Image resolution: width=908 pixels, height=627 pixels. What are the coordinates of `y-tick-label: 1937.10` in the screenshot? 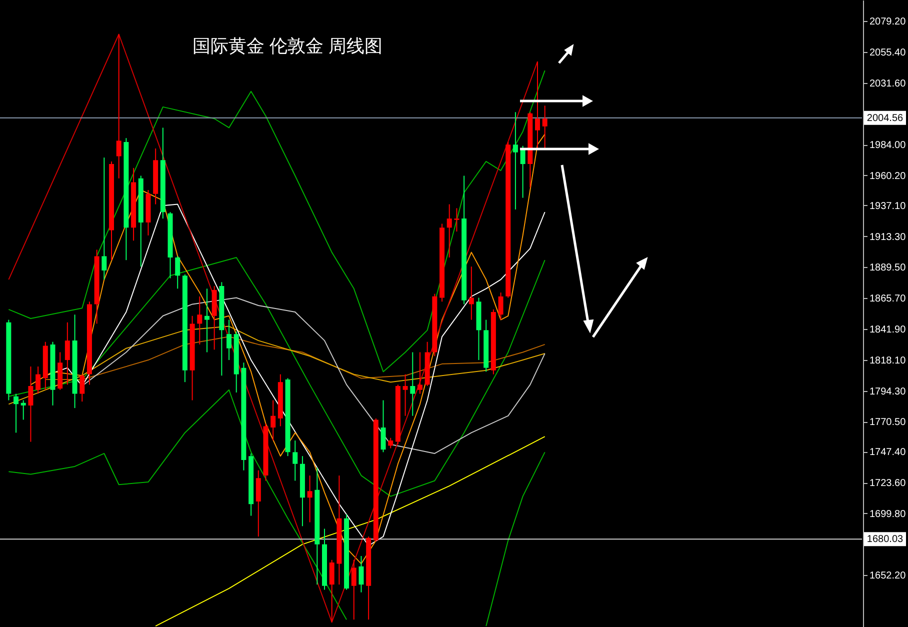 It's located at (888, 206).